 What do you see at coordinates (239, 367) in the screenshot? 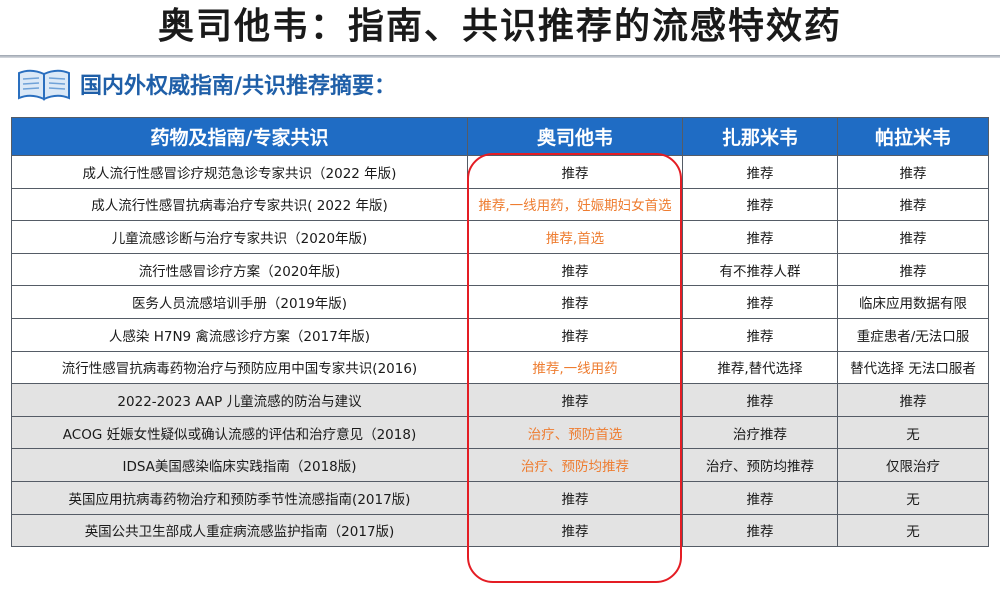
I see `guideline-cell: 流行性感冒抗病毒药物治疗与预防应用中国专家共识(2016)` at bounding box center [239, 367].